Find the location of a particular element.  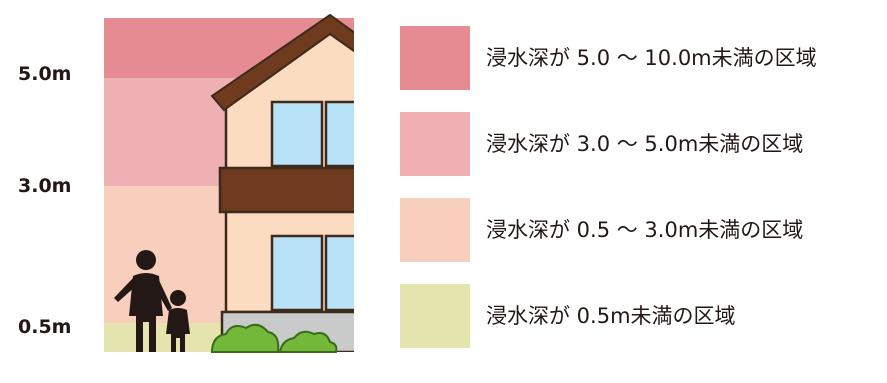

legend-item-5-10m: 浸水深が 5.0 ～ 10.0m未満の区域 is located at coordinates (640, 58).